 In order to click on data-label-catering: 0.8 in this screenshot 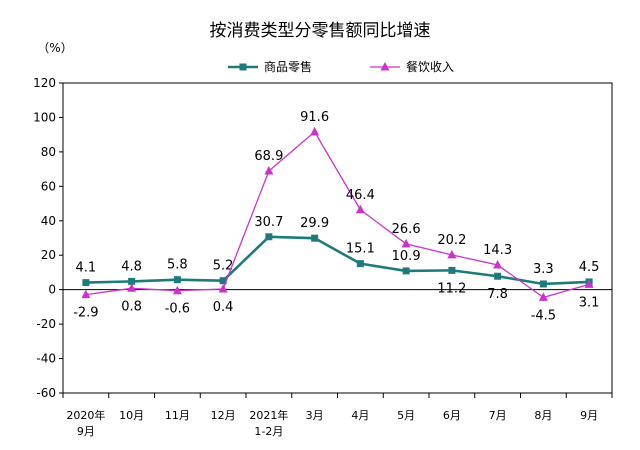, I will do `click(131, 306)`.